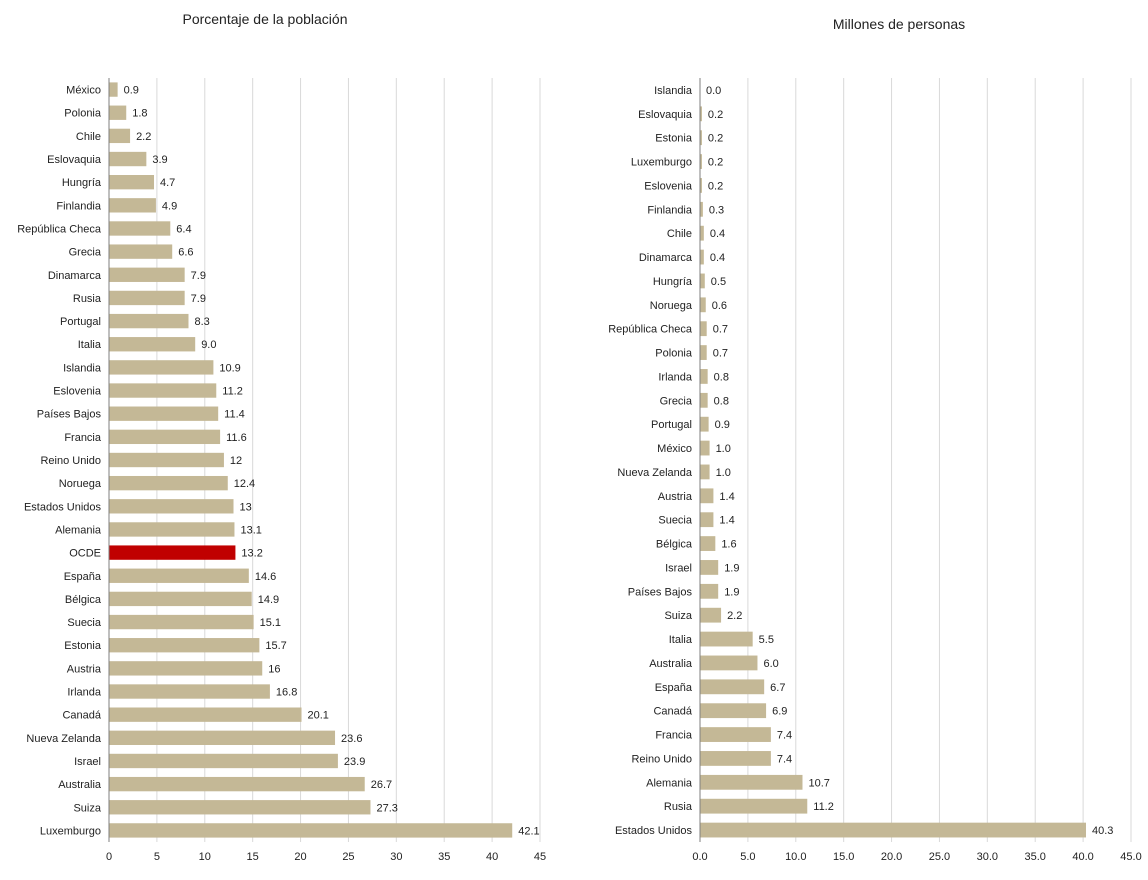 The height and width of the screenshot is (880, 1148). I want to click on value-label: 0.4, so click(717, 258).